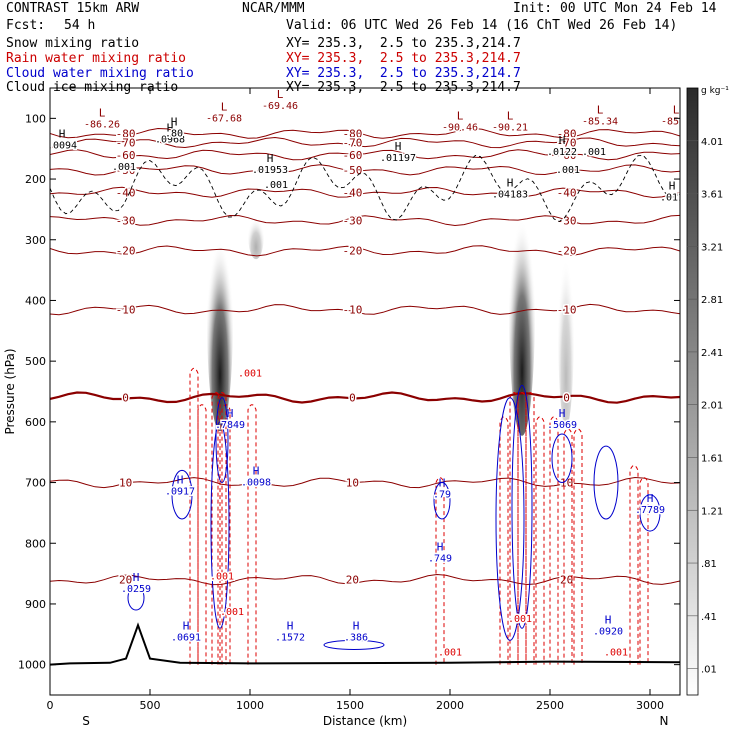 This screenshot has height=740, width=740. What do you see at coordinates (35, 543) in the screenshot?
I see `y-tick-label-800: 800` at bounding box center [35, 543].